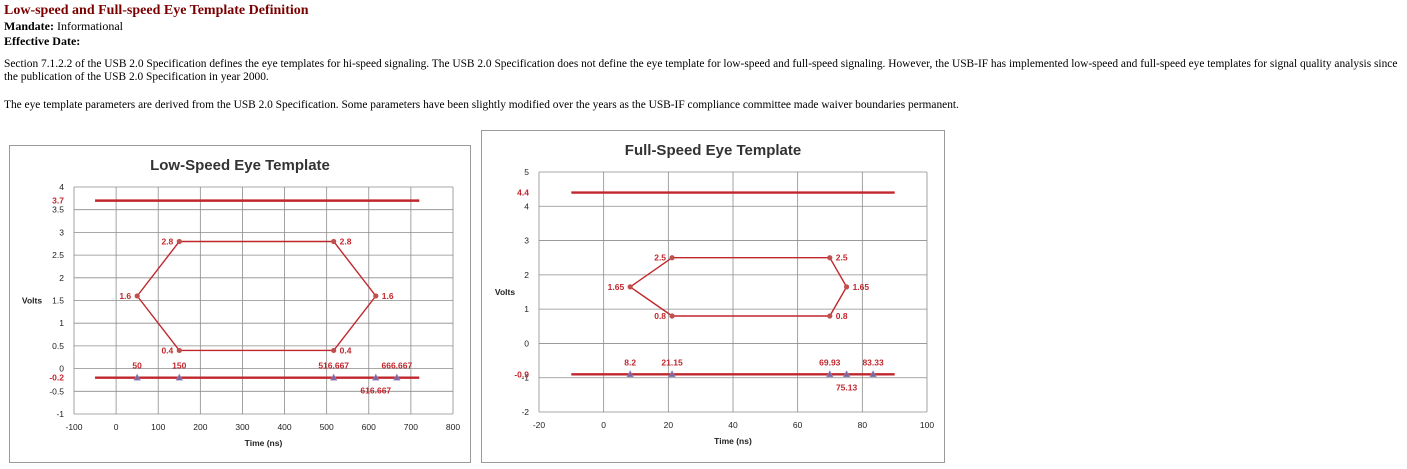  Describe the element at coordinates (411, 427) in the screenshot. I see `x-tick-label: 700` at that location.